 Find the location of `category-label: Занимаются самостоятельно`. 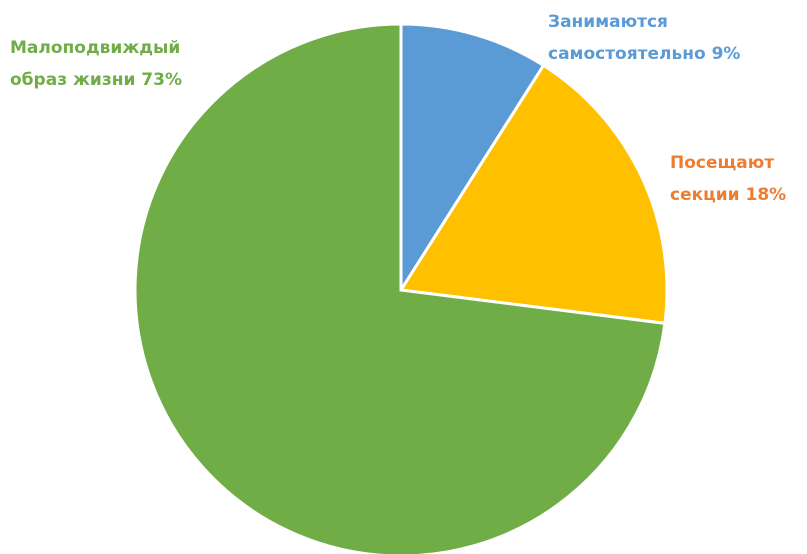

category-label: Занимаются самостоятельно is located at coordinates (627, 38).